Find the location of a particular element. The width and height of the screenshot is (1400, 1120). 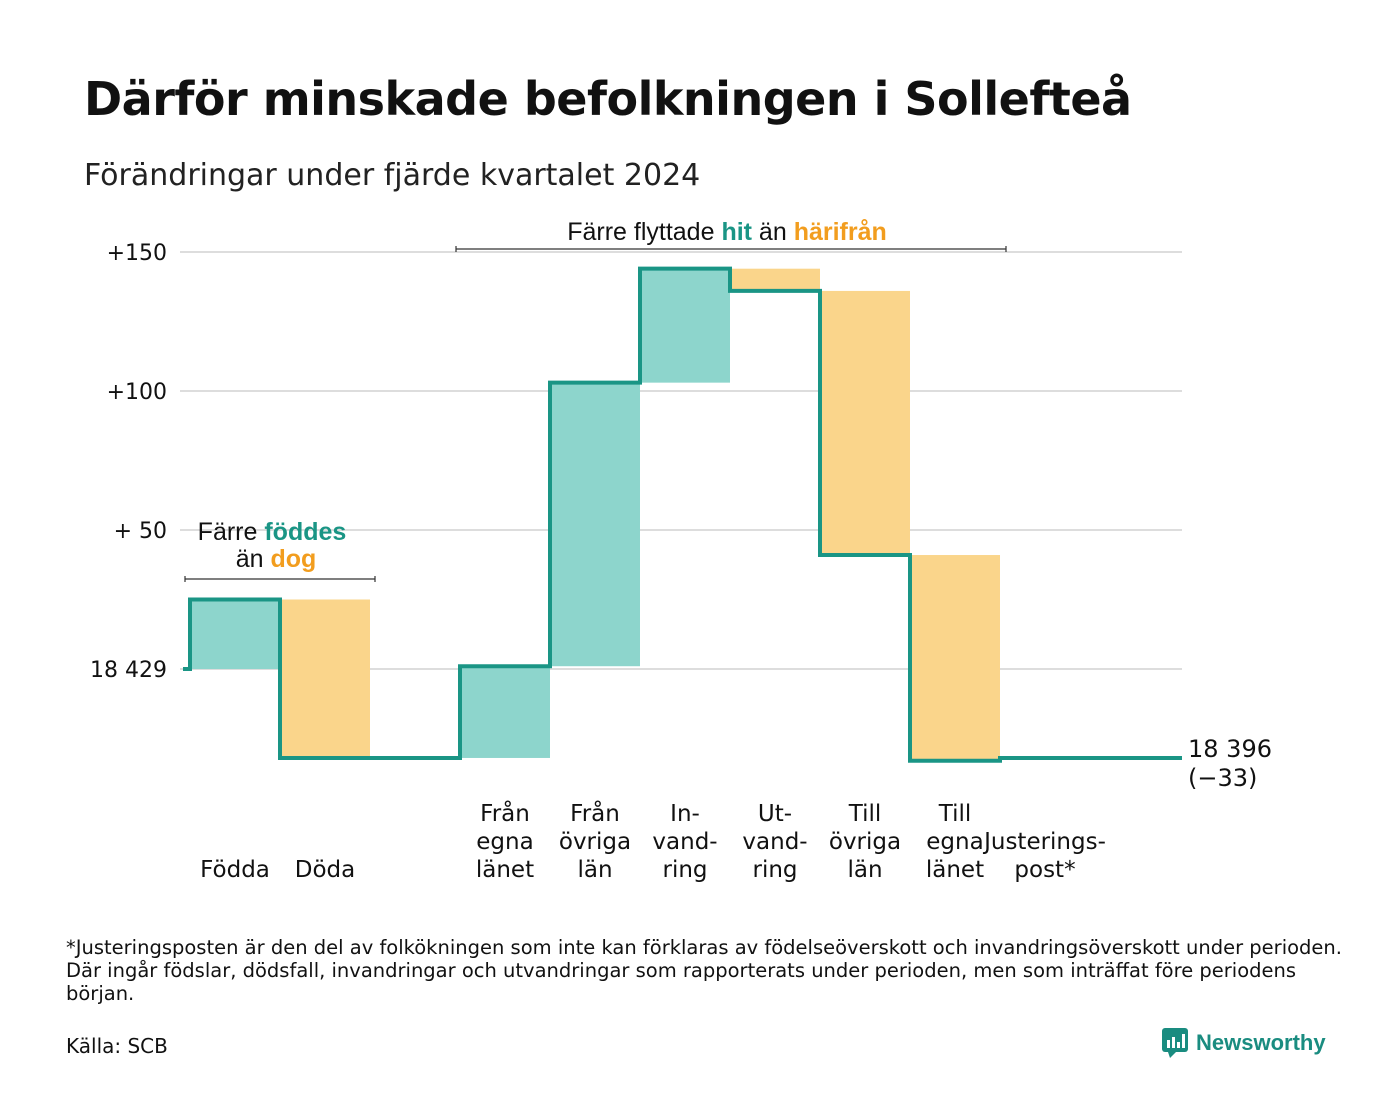

brand-logo: Newsworthy is located at coordinates (1244, 1043).